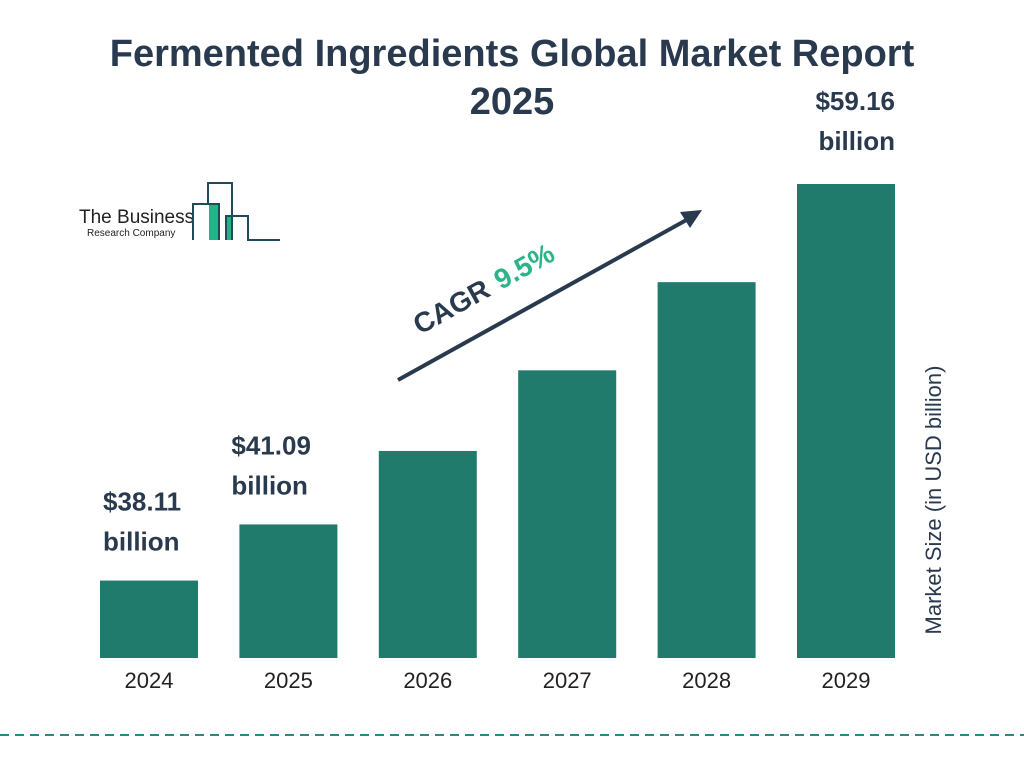 The width and height of the screenshot is (1024, 768). Describe the element at coordinates (855, 101) in the screenshot. I see `data-label-line: $59.16` at that location.